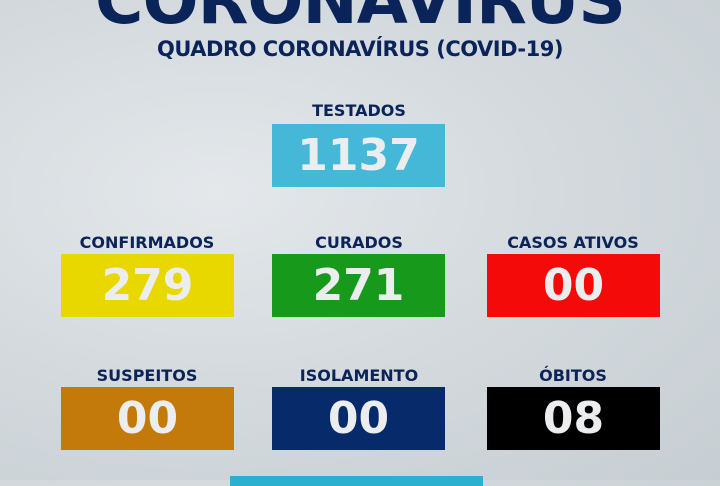 This screenshot has height=486, width=720. I want to click on box-testados: 1137, so click(358, 155).